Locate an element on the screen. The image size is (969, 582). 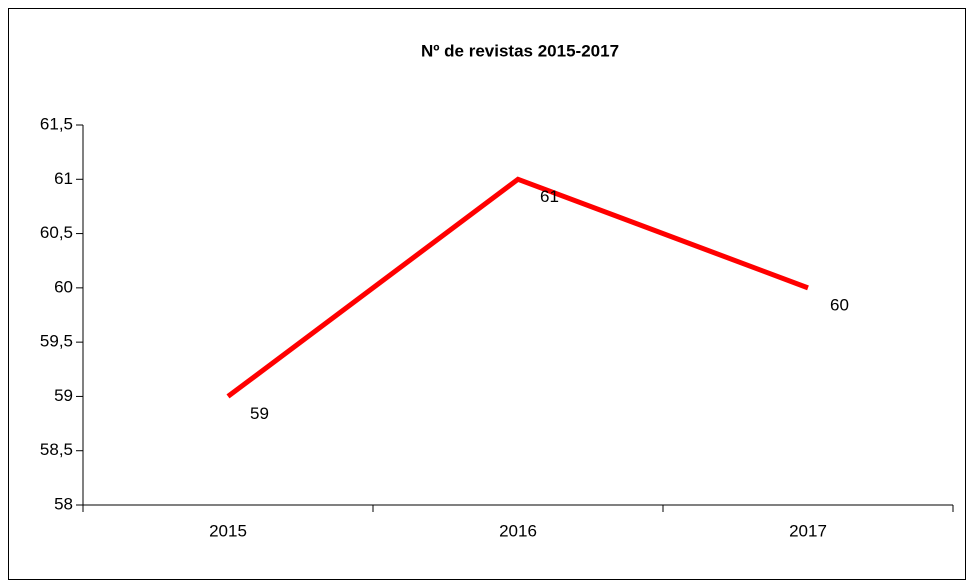
y-tick-label: 59 is located at coordinates (63, 395).